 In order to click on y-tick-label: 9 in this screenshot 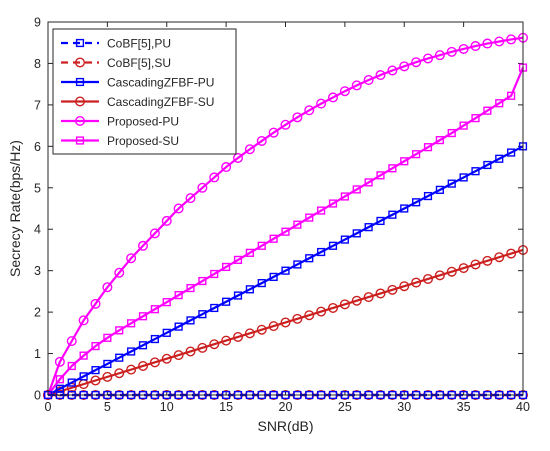, I will do `click(37, 23)`.